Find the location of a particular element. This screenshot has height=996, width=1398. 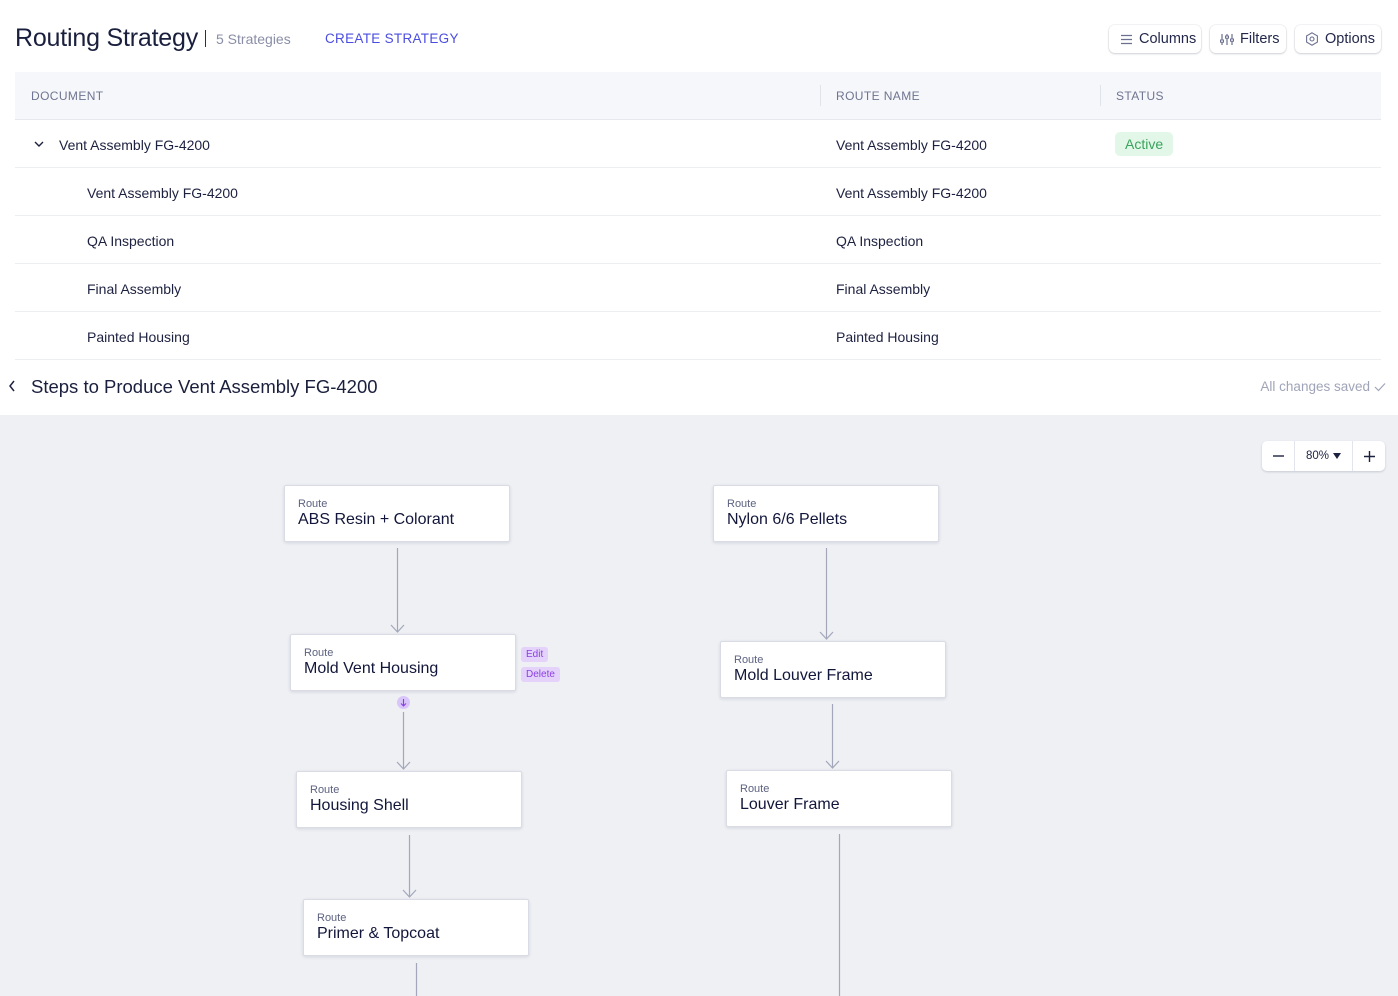

status-badge: Active is located at coordinates (1144, 144).